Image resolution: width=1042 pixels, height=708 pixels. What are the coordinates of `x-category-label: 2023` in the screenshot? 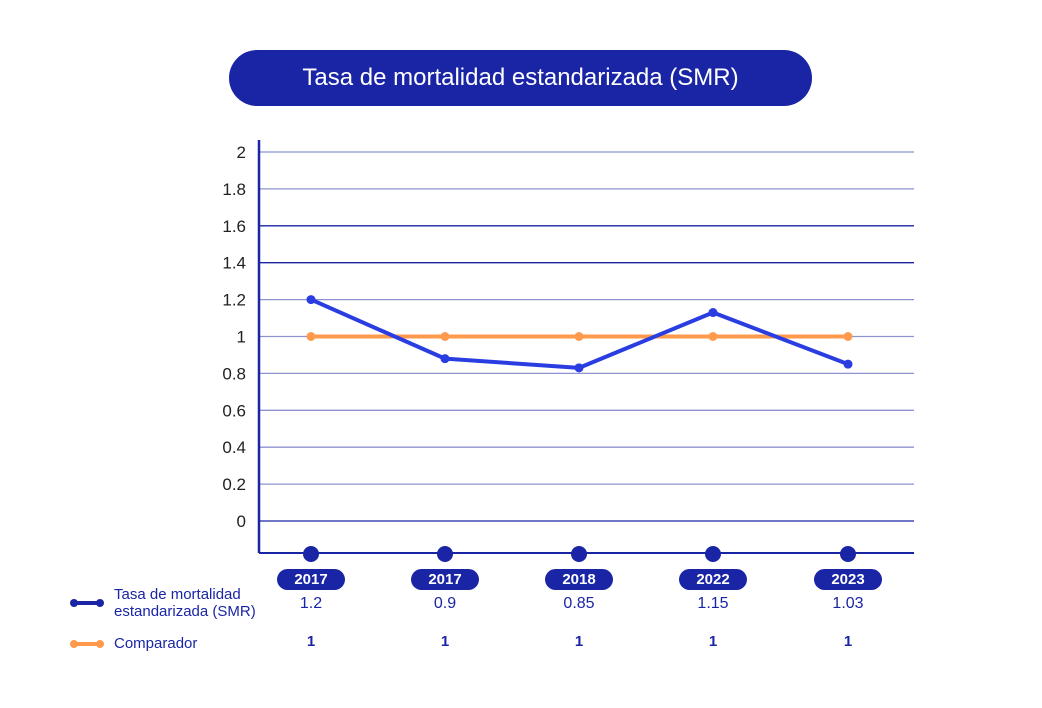 It's located at (848, 579).